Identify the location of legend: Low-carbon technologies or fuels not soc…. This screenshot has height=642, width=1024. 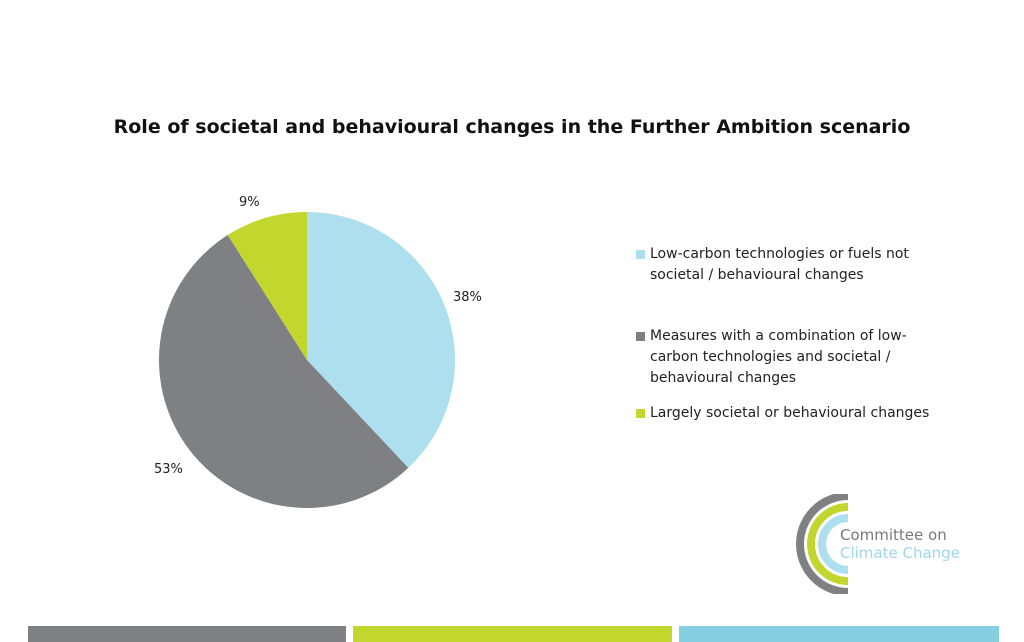
(786, 334).